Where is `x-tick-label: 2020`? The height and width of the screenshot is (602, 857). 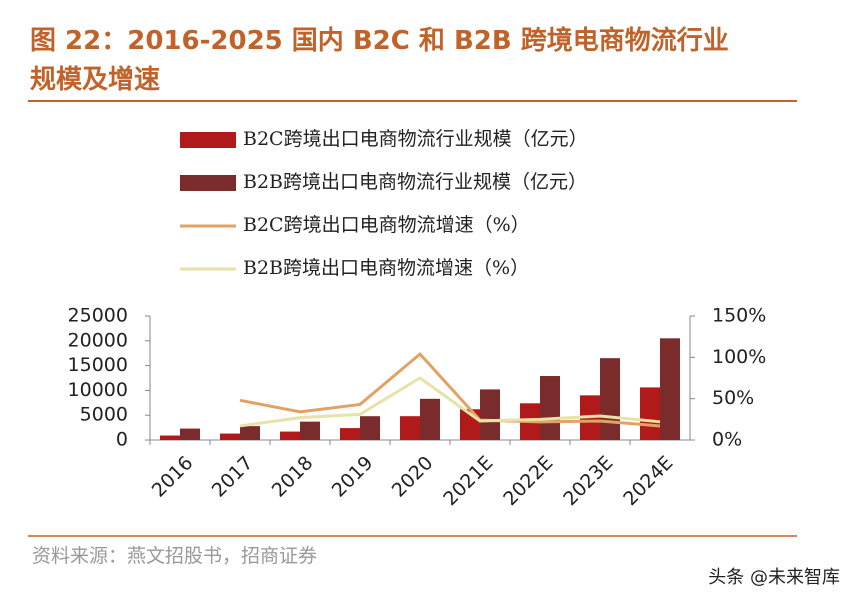
x-tick-label: 2020 is located at coordinates (413, 477).